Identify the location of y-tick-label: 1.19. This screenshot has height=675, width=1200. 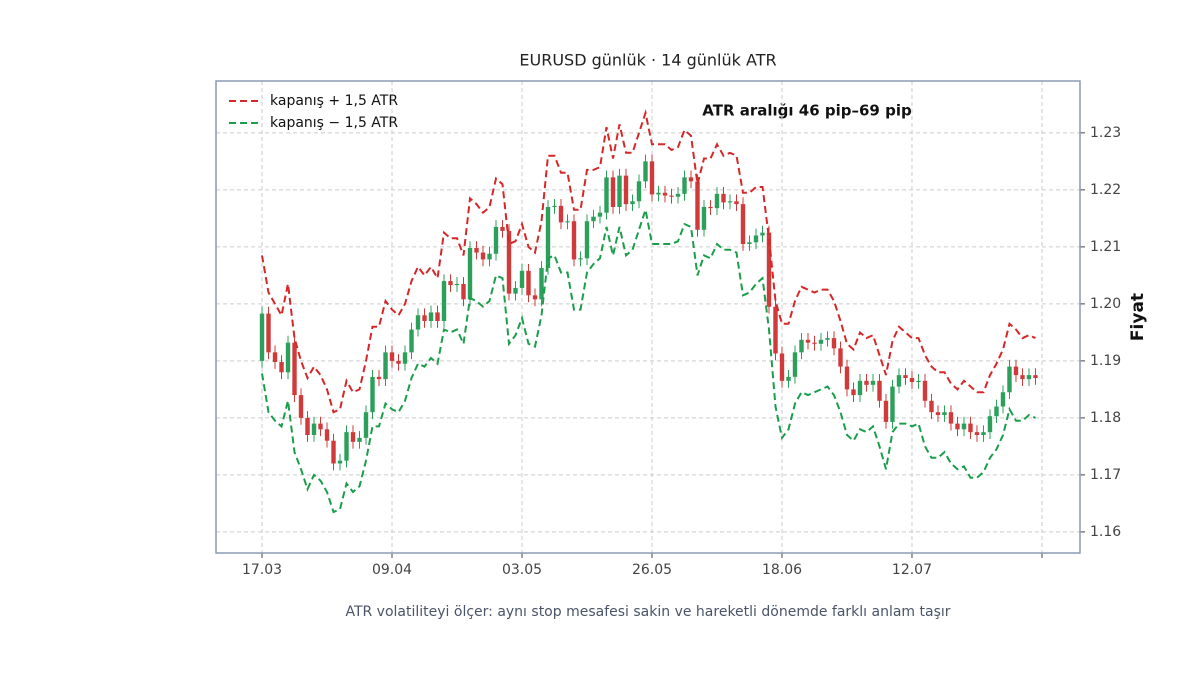
(1105, 361).